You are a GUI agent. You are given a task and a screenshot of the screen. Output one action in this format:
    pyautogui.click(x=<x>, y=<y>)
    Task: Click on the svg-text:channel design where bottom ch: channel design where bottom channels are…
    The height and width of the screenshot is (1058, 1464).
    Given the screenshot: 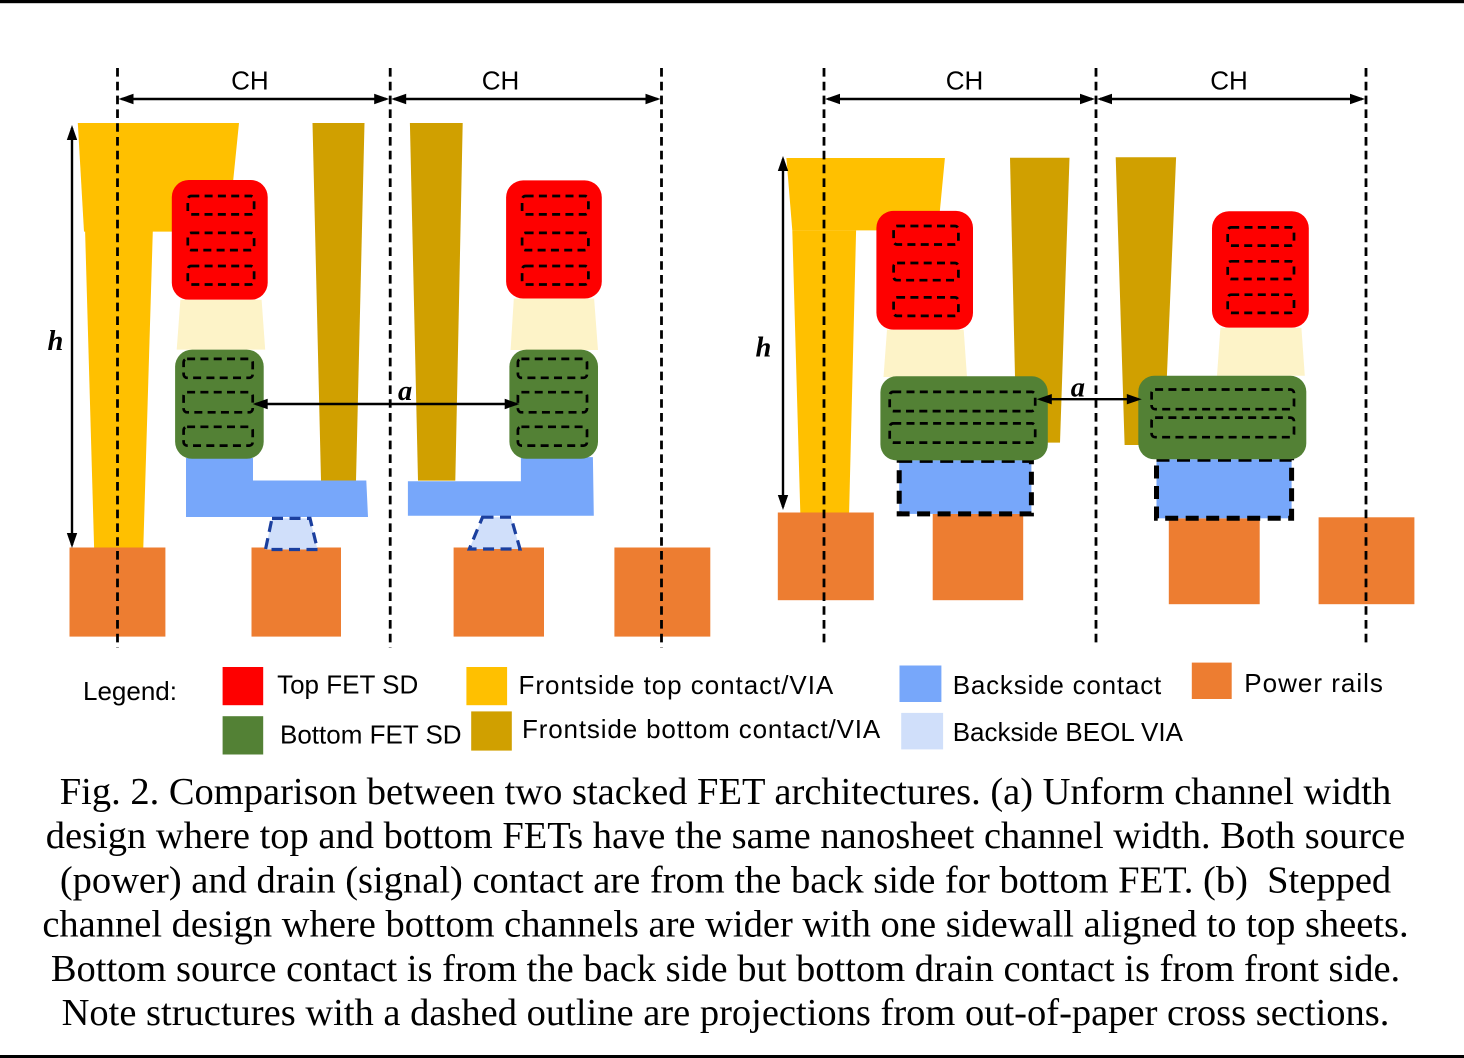 What is the action you would take?
    pyautogui.click(x=725, y=925)
    